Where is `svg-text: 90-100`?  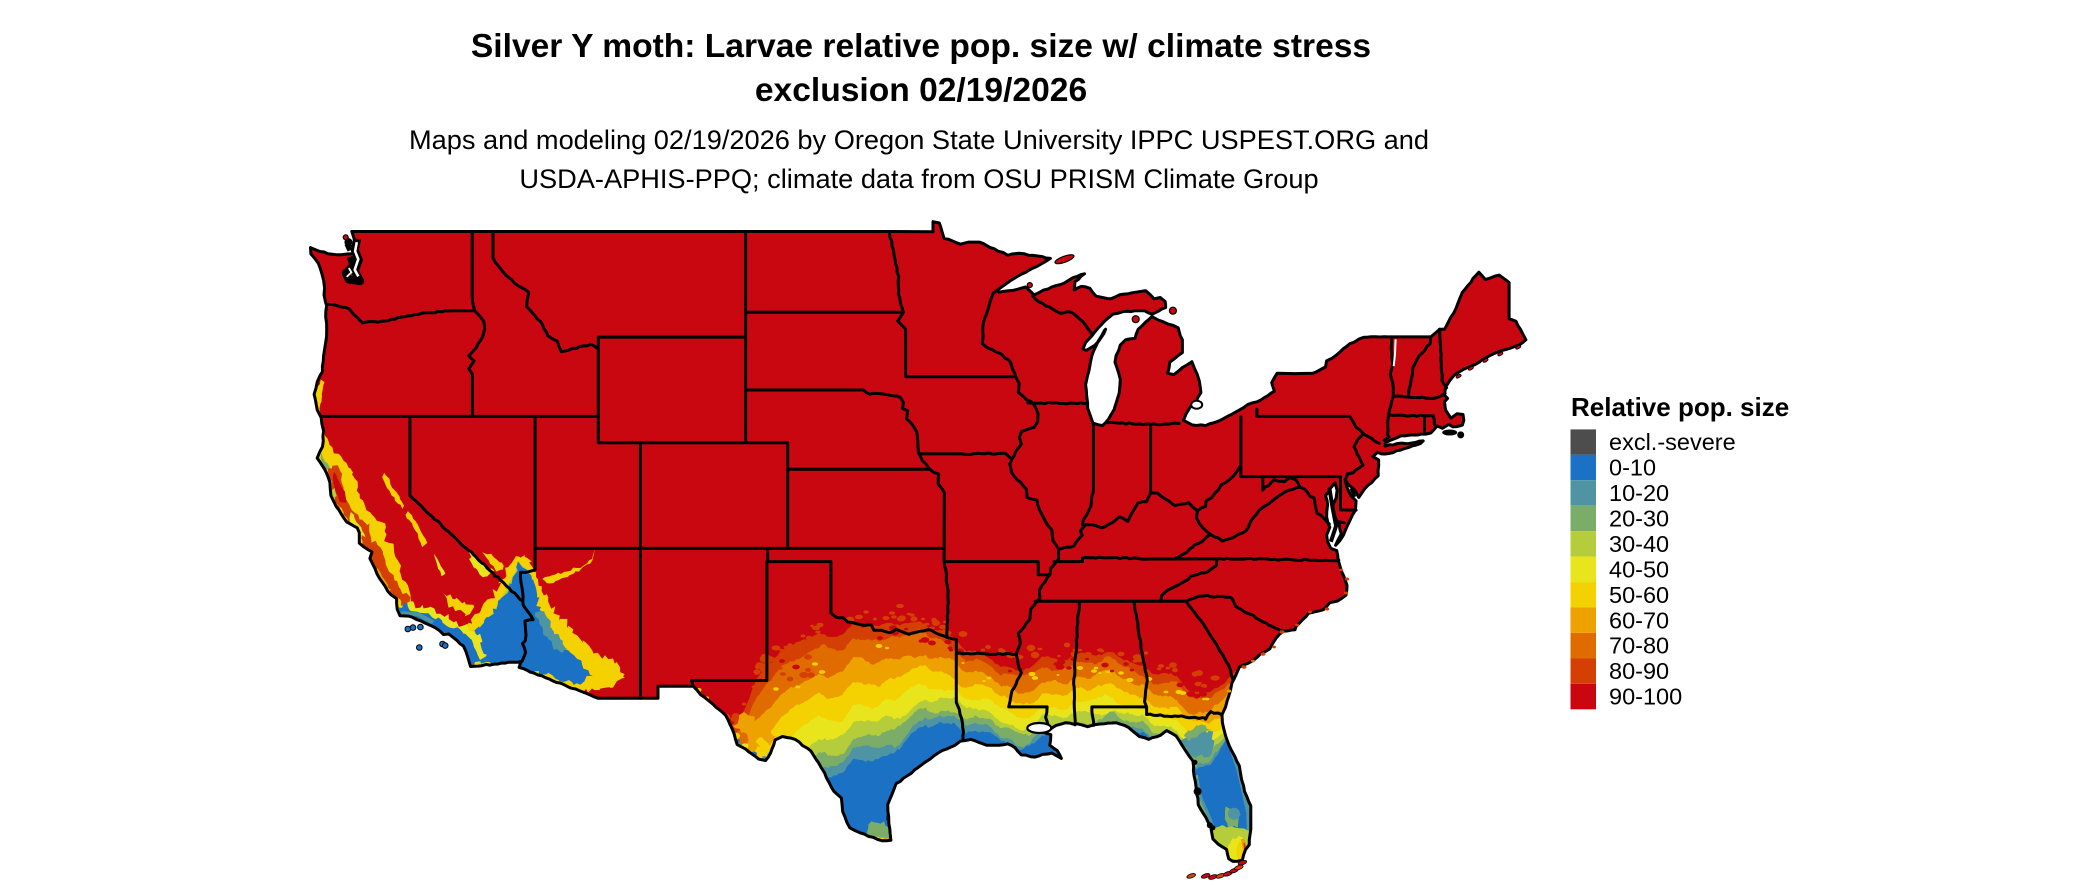
svg-text: 90-100 is located at coordinates (1645, 697).